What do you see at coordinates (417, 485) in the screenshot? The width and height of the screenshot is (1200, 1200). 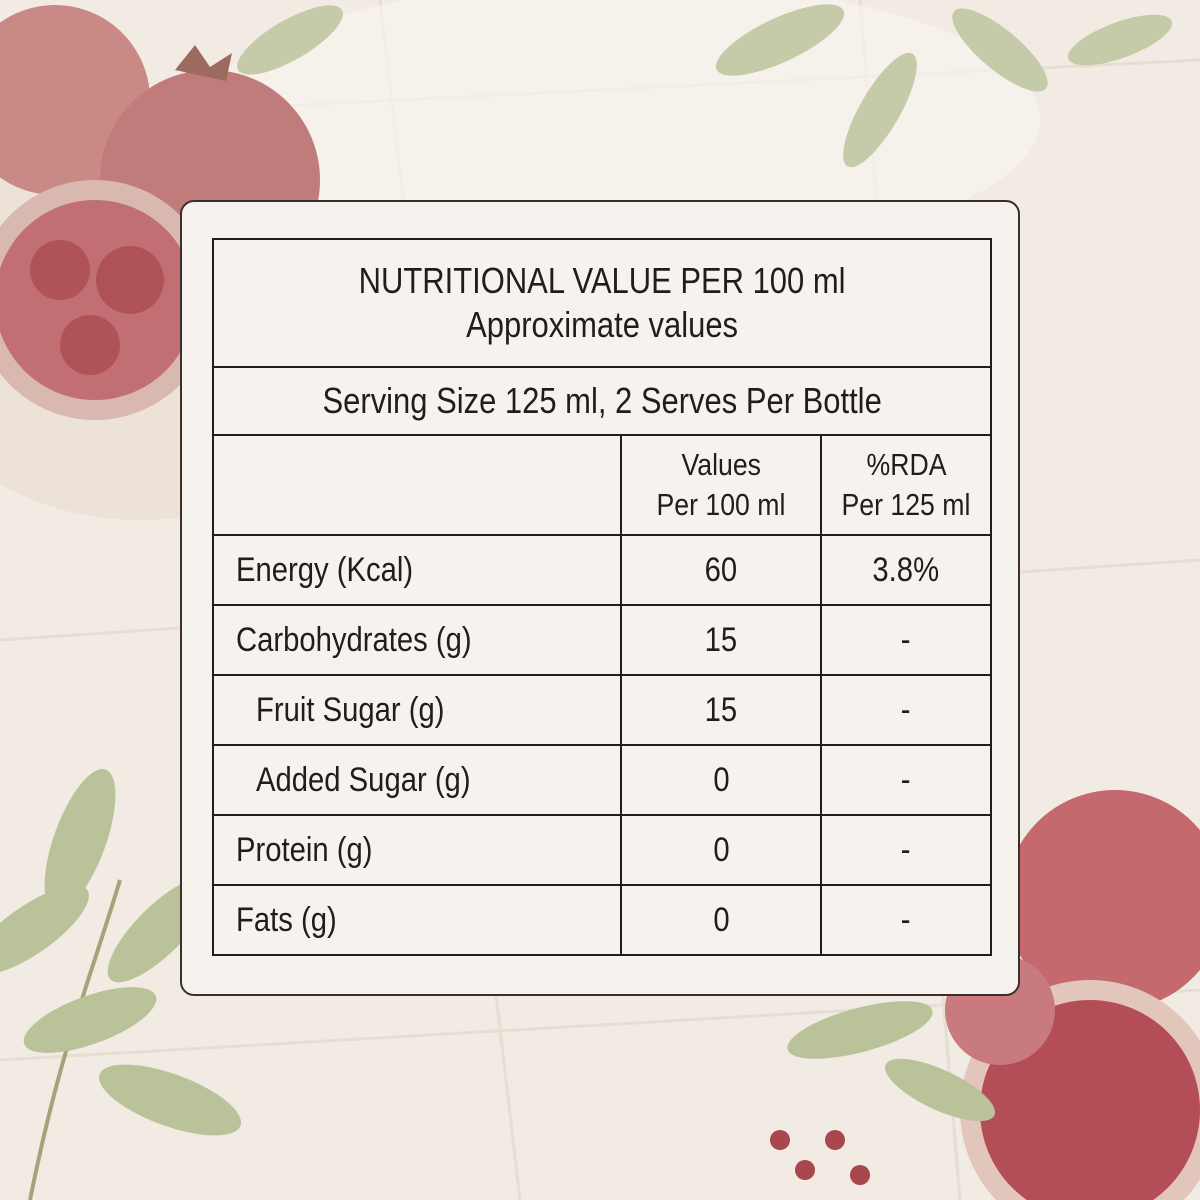 I see `header-empty-cell` at bounding box center [417, 485].